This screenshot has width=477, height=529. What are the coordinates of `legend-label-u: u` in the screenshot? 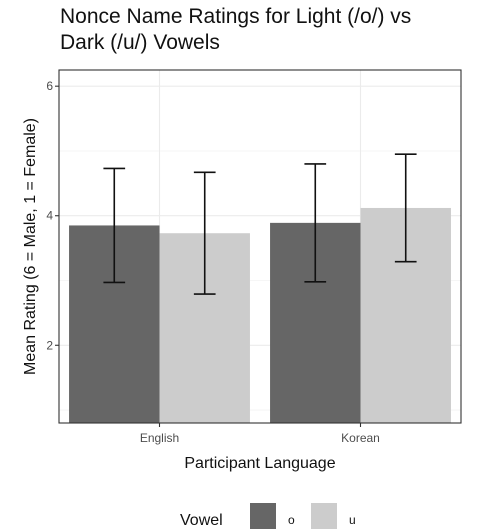 It's located at (352, 520).